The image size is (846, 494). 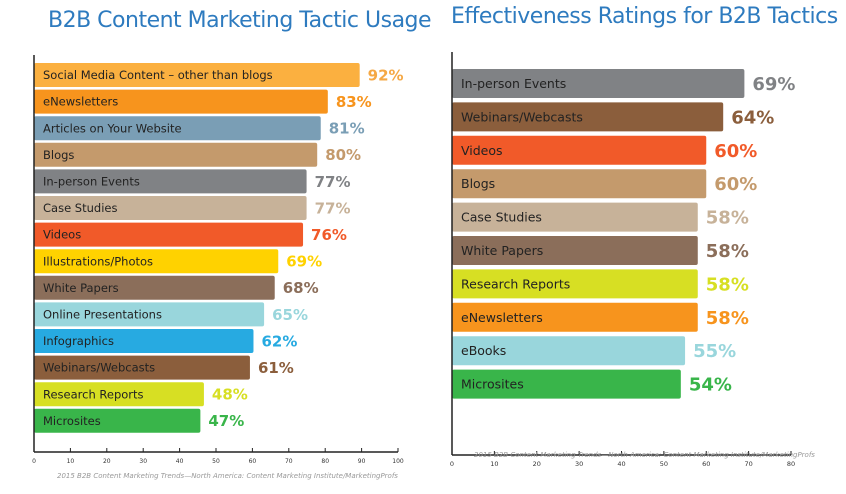 What do you see at coordinates (91, 182) in the screenshot?
I see `usage-bar-label: In-person Events` at bounding box center [91, 182].